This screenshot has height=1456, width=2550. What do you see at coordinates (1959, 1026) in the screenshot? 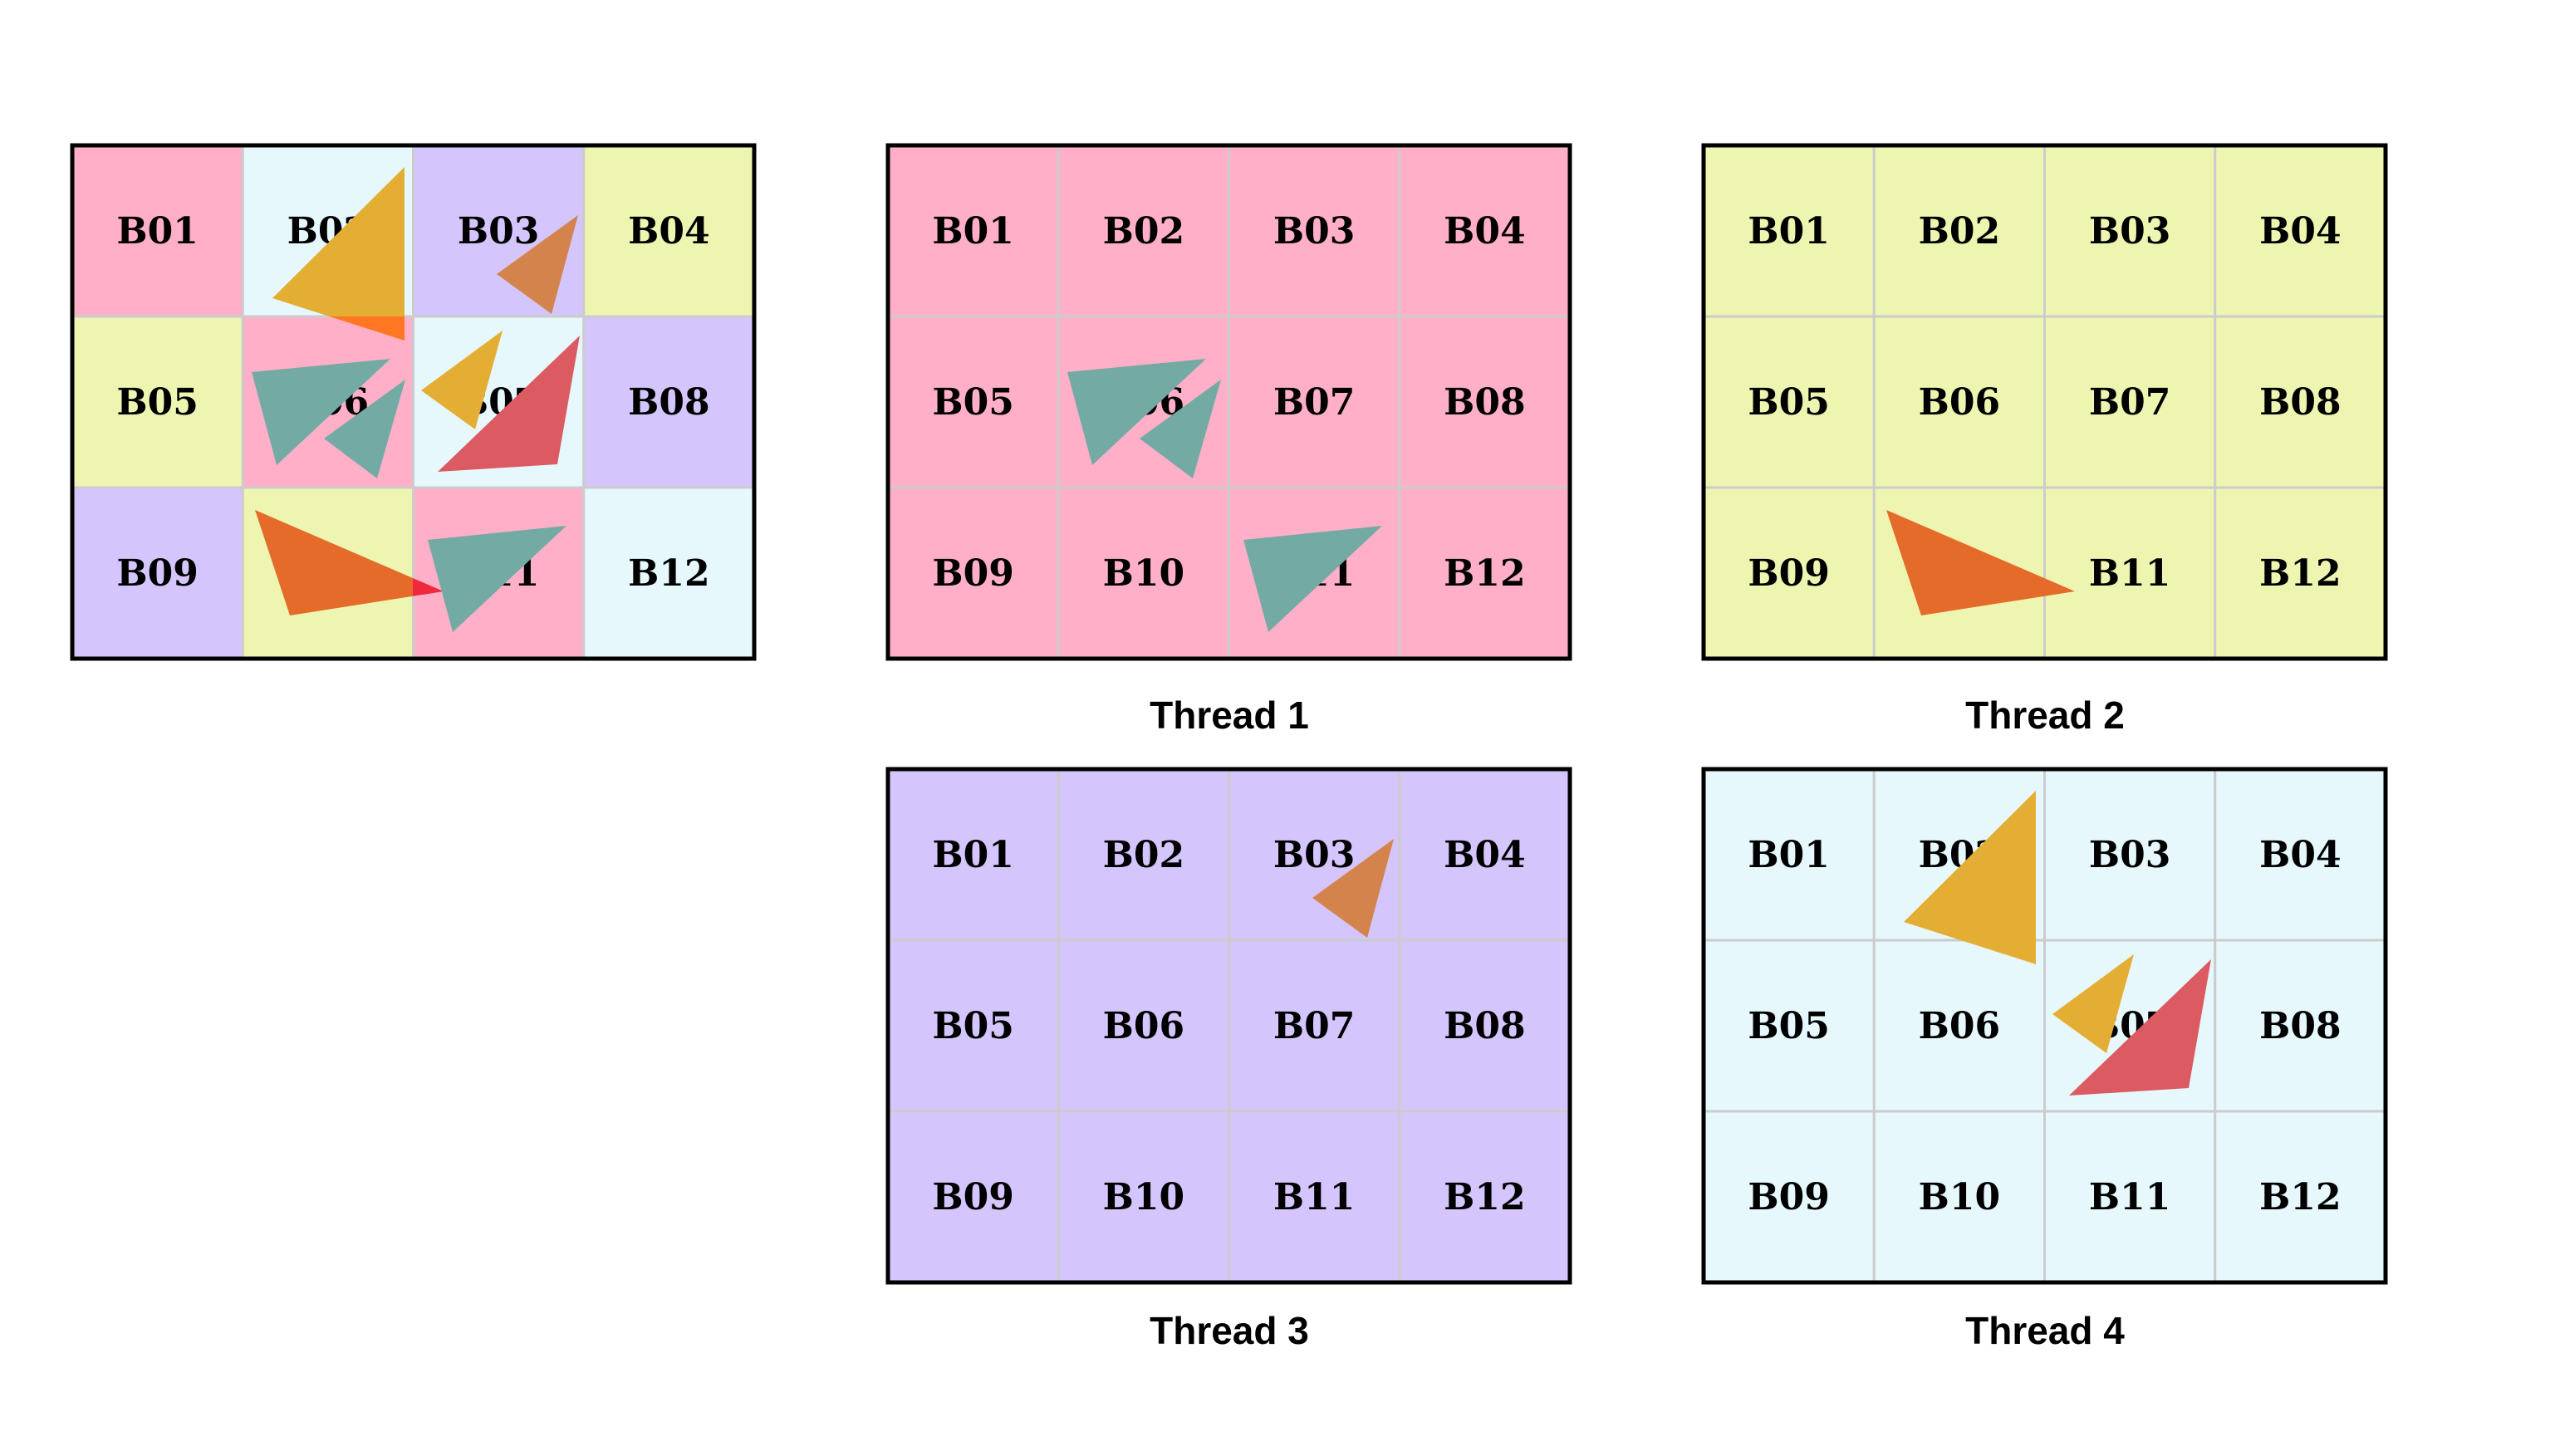
I see `tile-b06` at bounding box center [1959, 1026].